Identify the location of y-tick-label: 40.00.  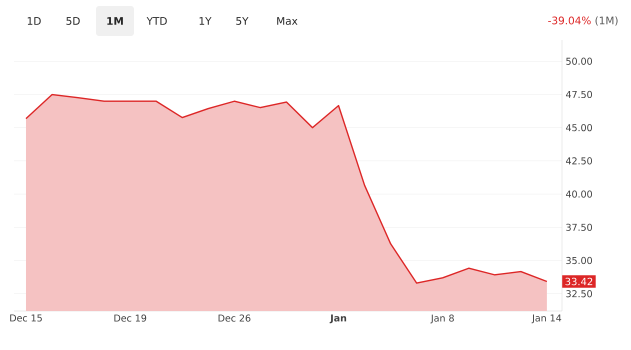
(579, 194).